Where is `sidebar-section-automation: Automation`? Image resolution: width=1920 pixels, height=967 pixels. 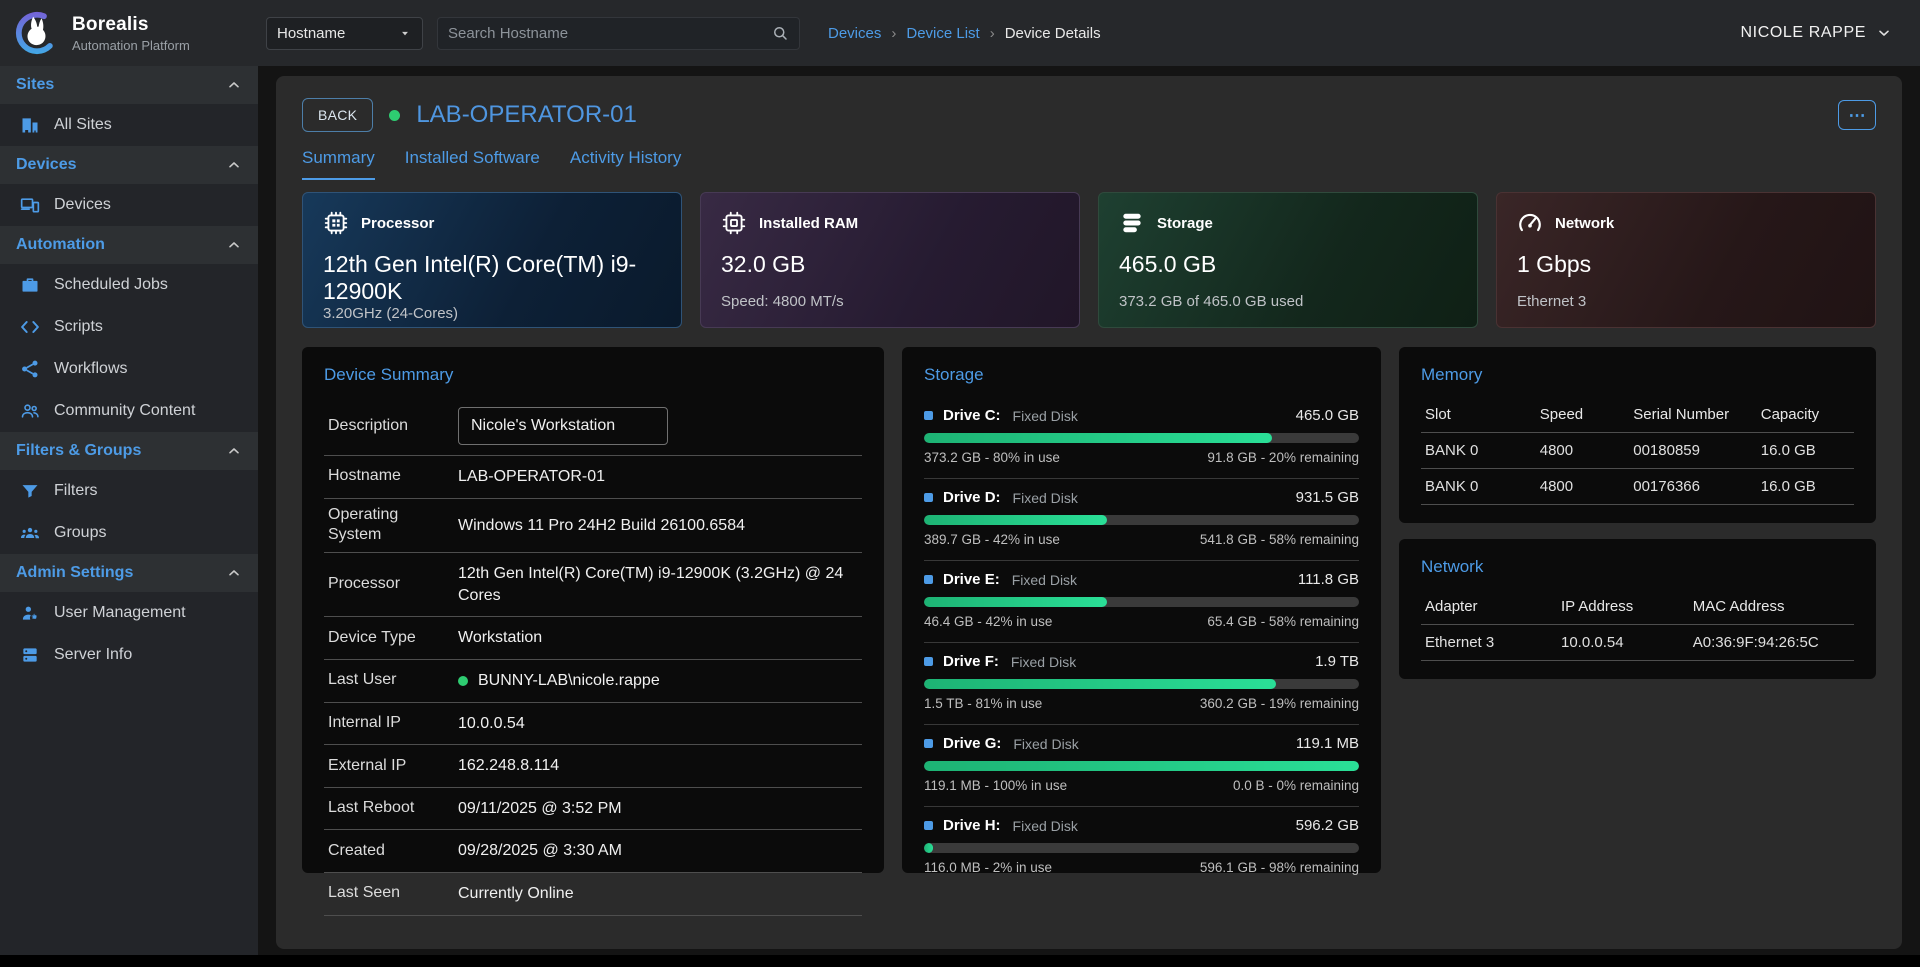
sidebar-section-automation: Automation is located at coordinates (129, 245).